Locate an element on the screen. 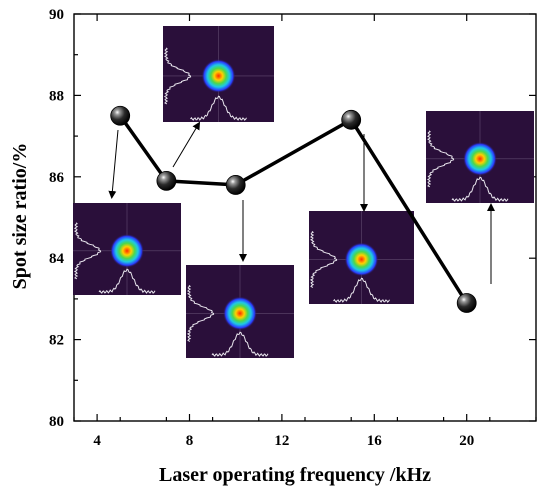  y-tick-label: 90 is located at coordinates (56, 15).